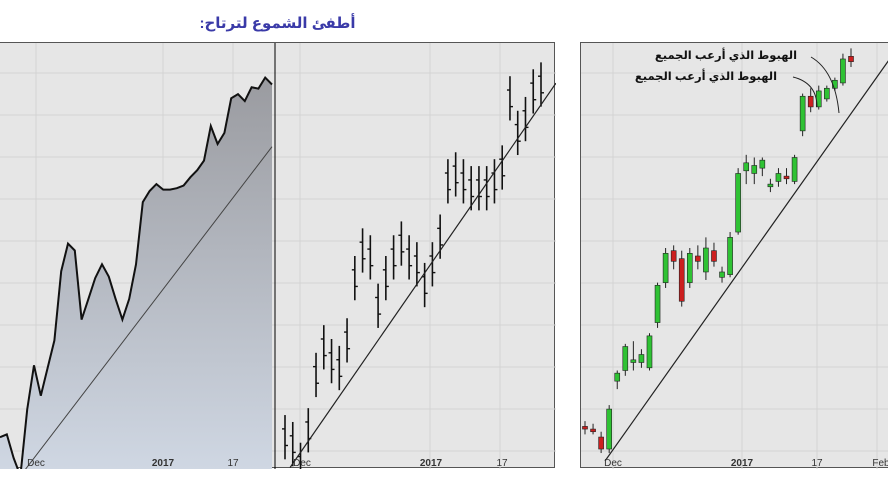  I want to click on right-x-axis: Dec 2017 17 Feb, so click(746, 463).